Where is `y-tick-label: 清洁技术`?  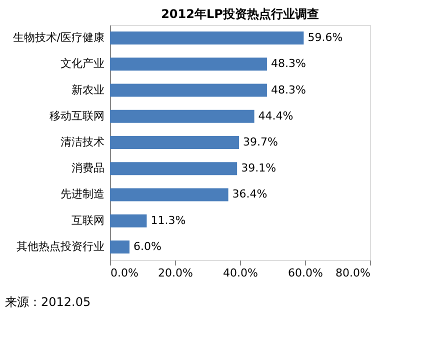
y-tick-label: 清洁技术 is located at coordinates (82, 142).